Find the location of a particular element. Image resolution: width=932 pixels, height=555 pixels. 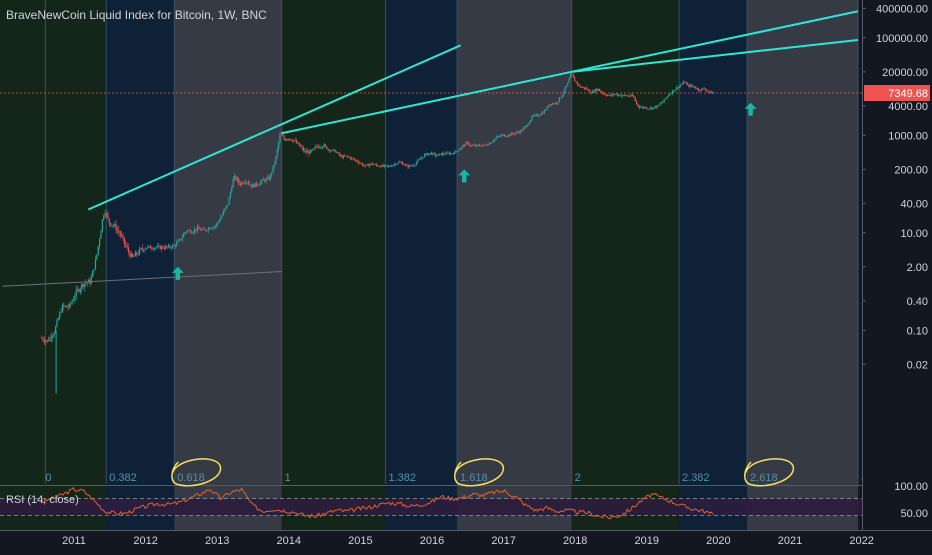

zone-pre is located at coordinates (23, 265).